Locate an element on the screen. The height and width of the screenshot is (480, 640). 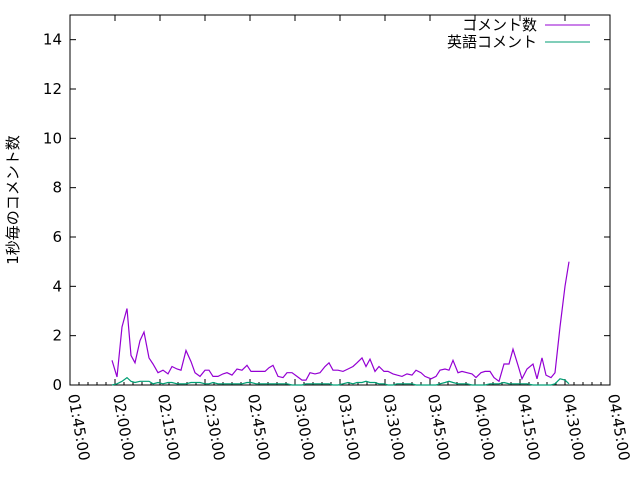
x-tick-label: 02:15:00 is located at coordinates (168, 427).